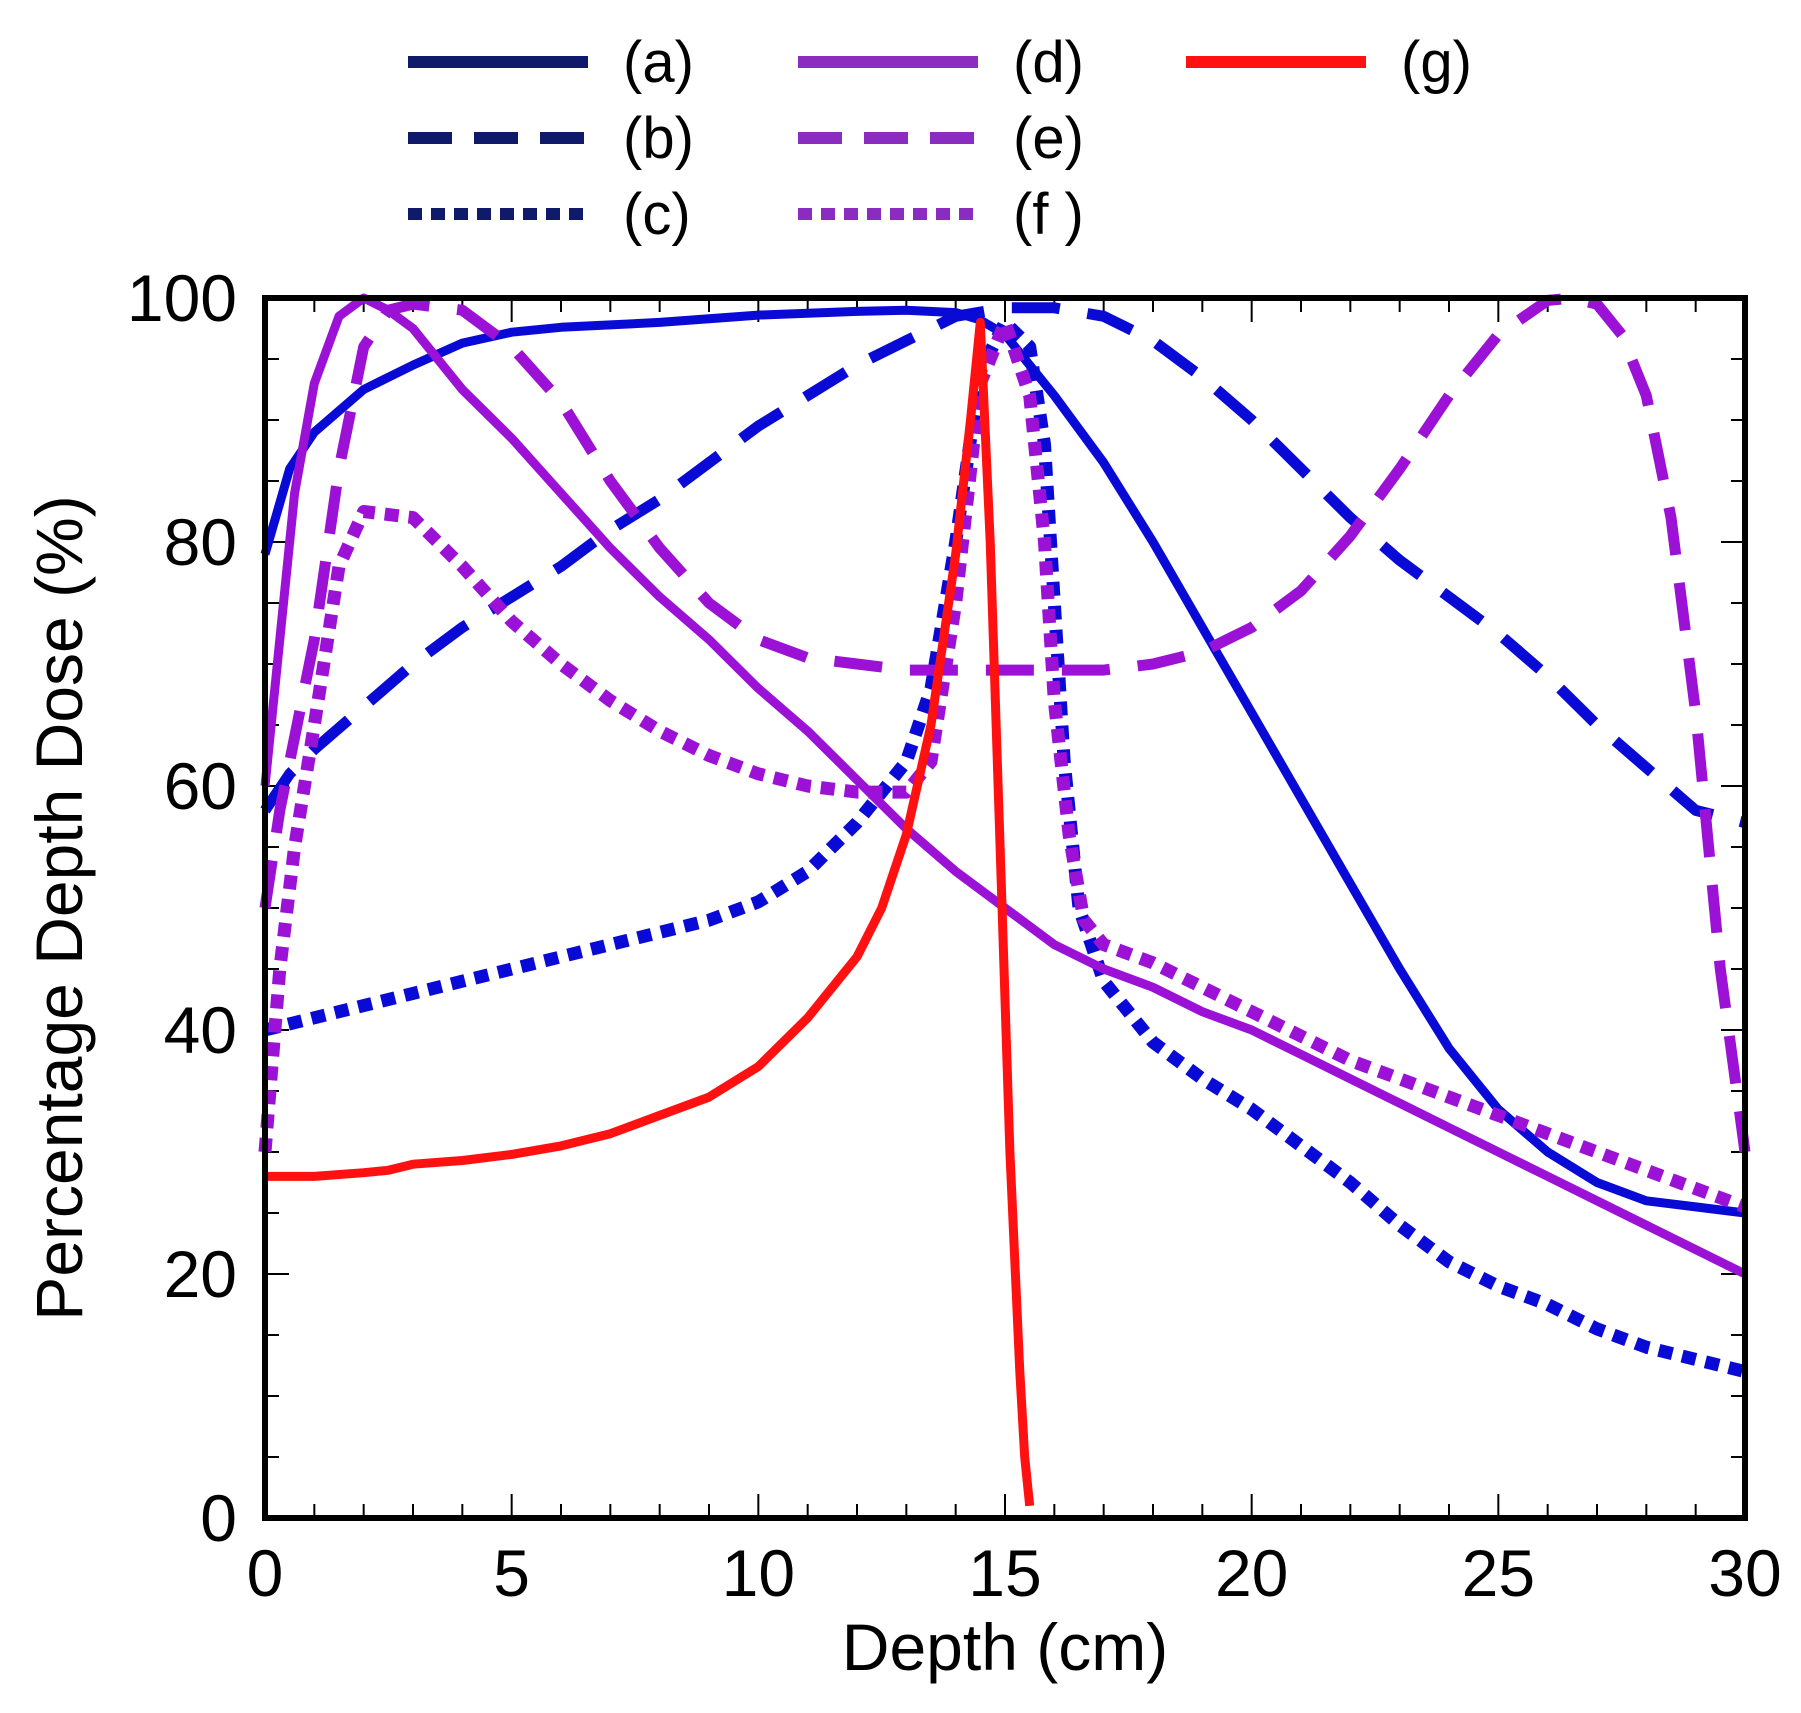 Image resolution: width=1801 pixels, height=1713 pixels. Describe the element at coordinates (1436, 62) in the screenshot. I see `legend-label: (g)` at that location.